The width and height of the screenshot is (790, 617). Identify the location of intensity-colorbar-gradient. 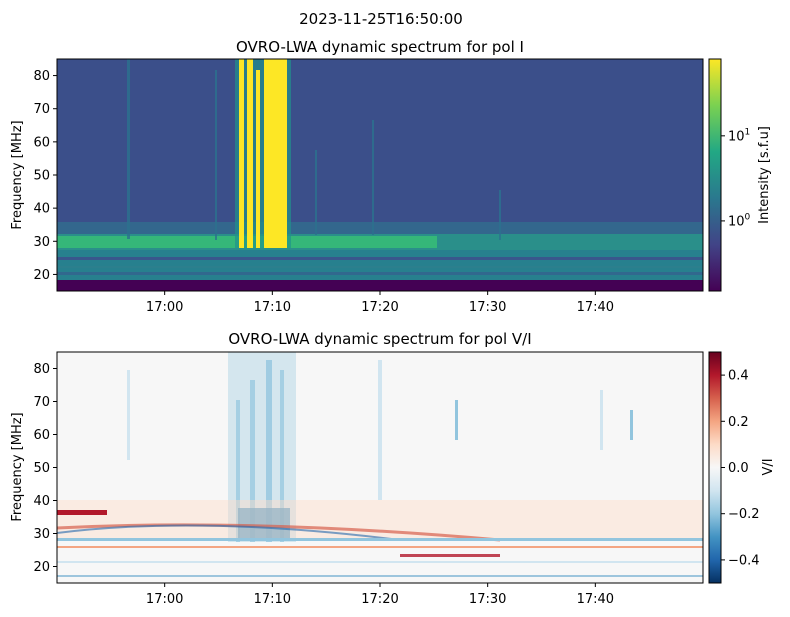
(715, 175).